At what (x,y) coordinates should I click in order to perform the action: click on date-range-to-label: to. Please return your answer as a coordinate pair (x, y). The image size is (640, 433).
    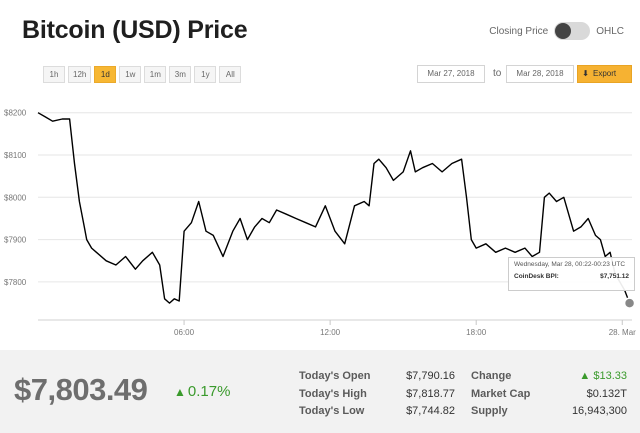
    Looking at the image, I should click on (497, 73).